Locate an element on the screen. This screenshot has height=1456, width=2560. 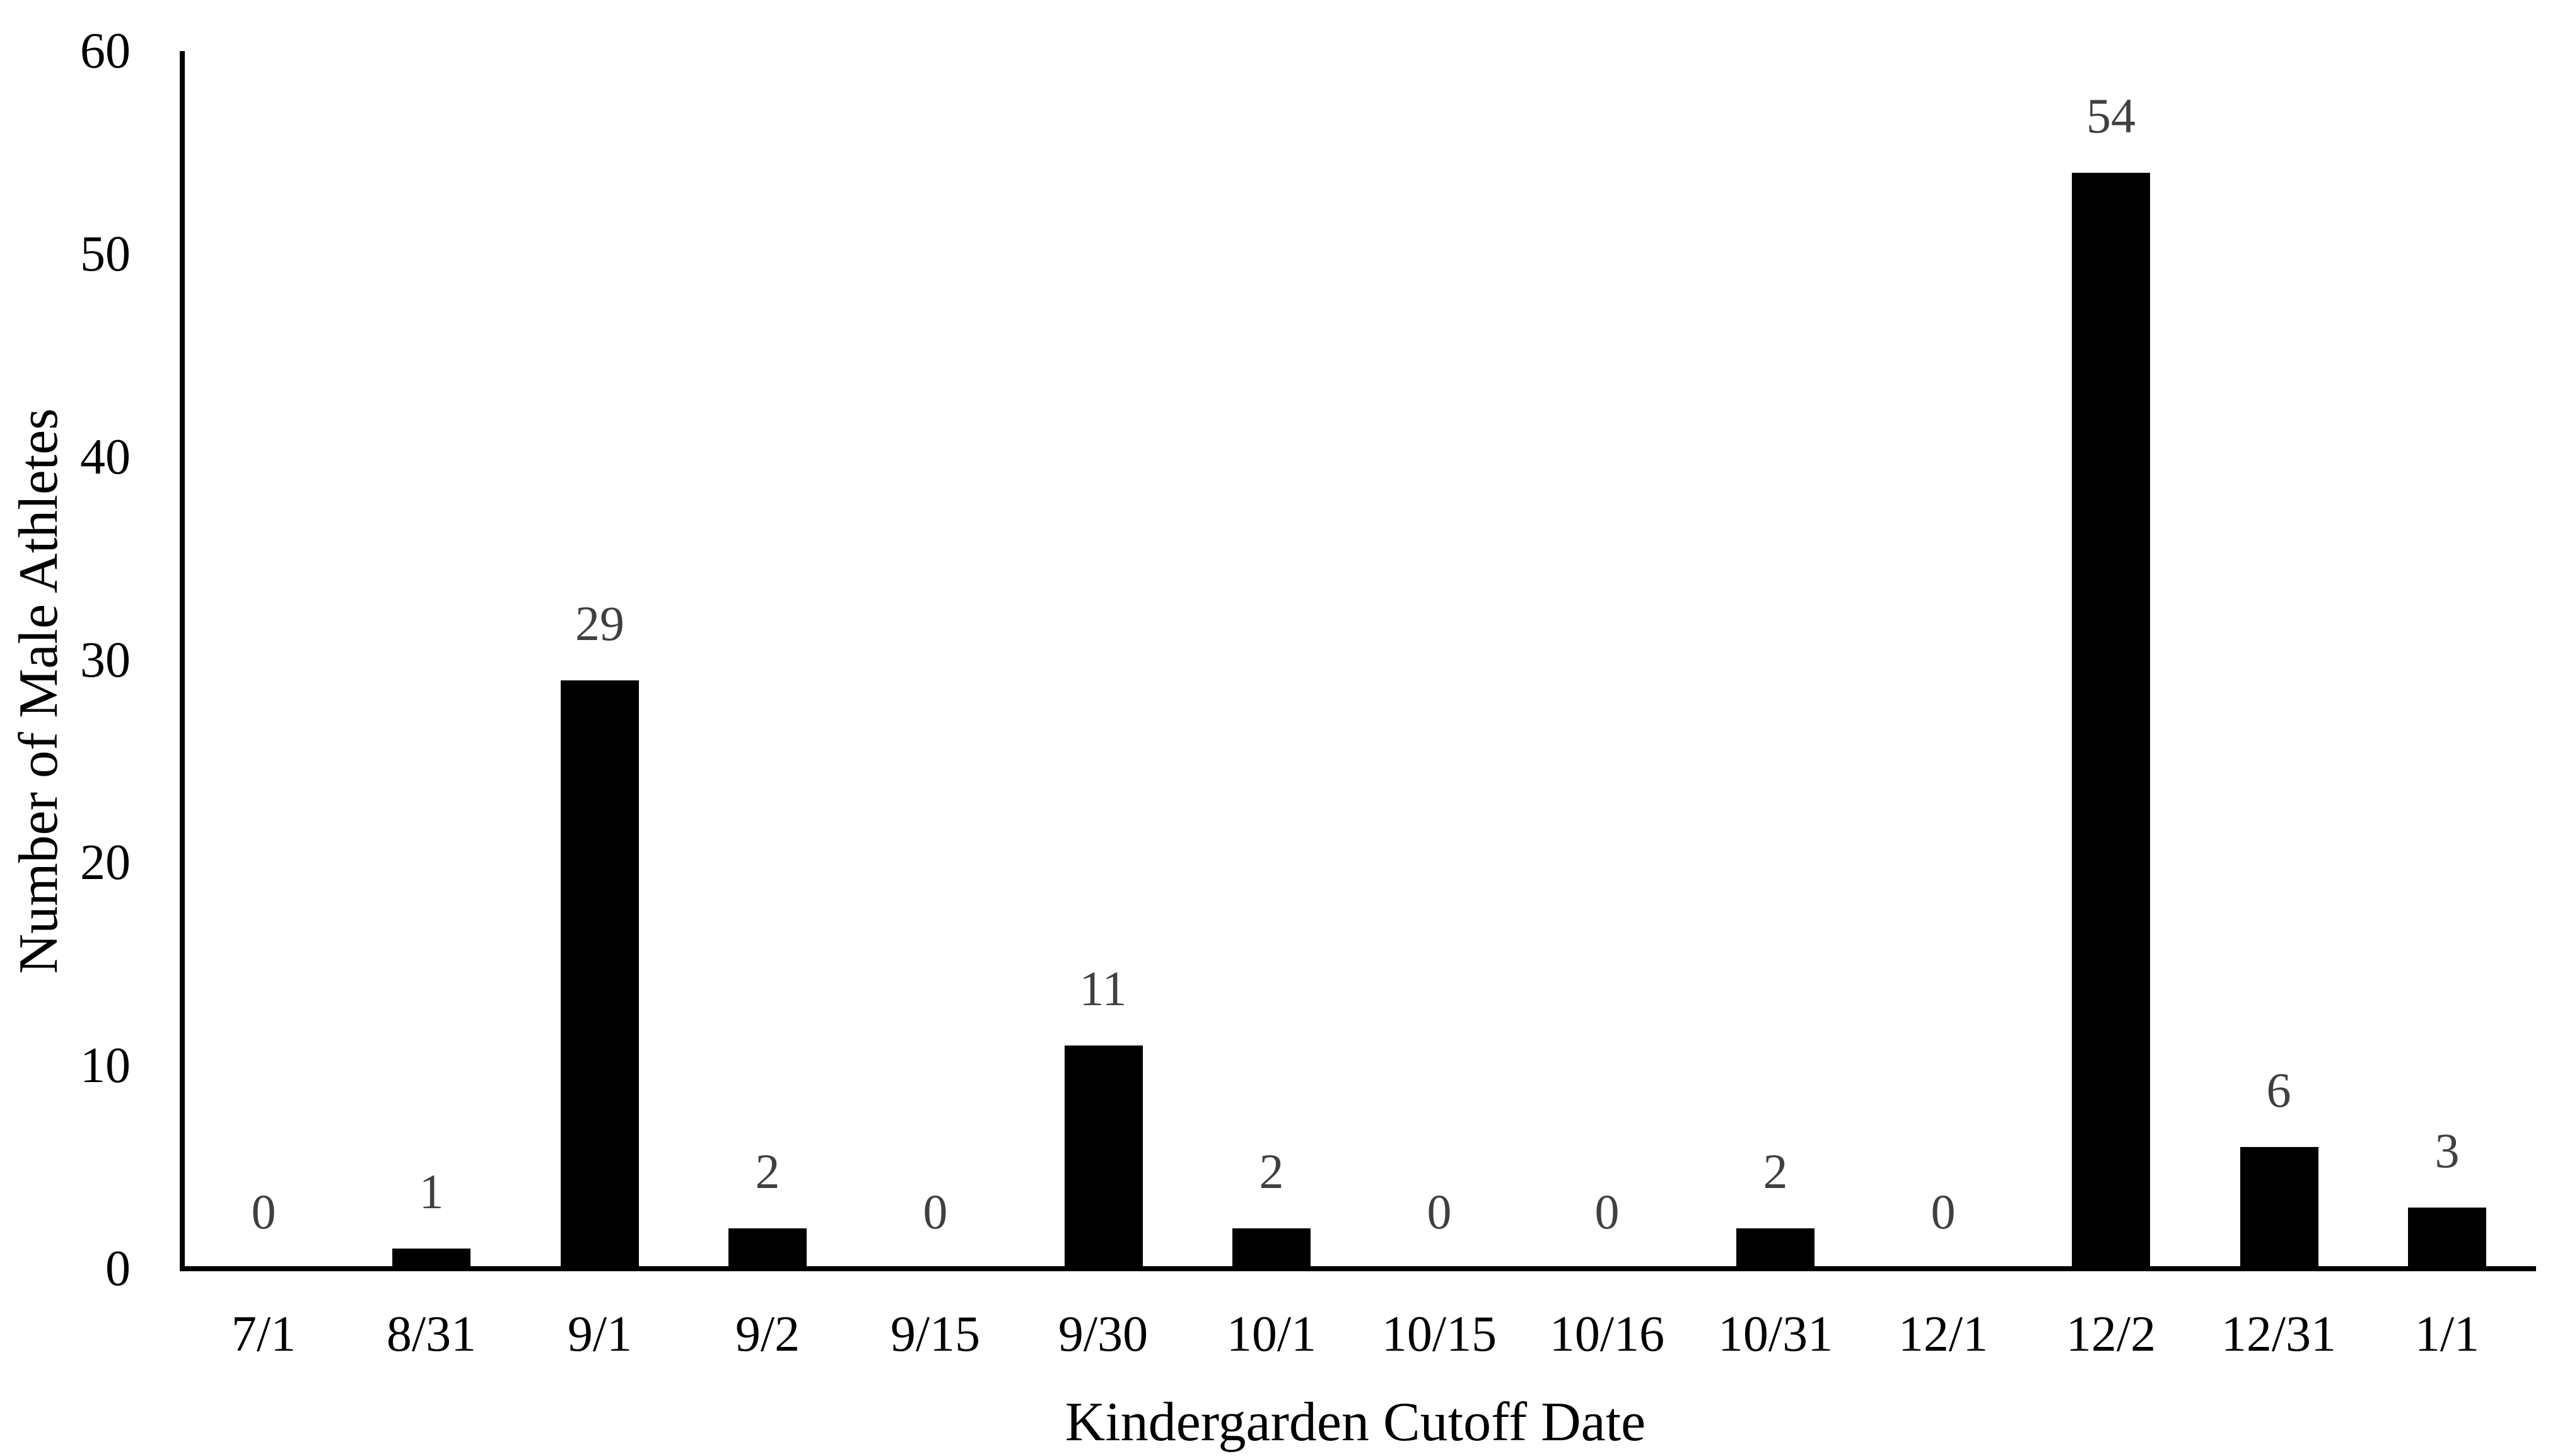
x-tick-label: 10/15 is located at coordinates (1439, 1334).